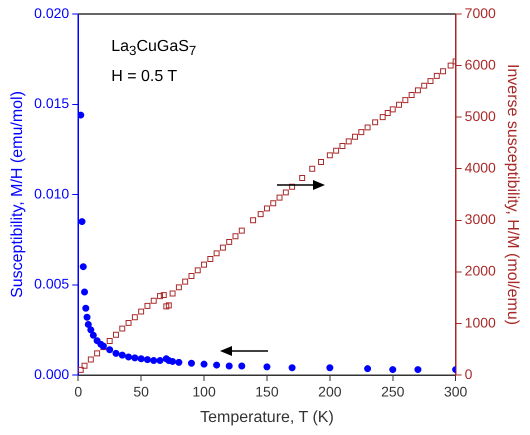 Image resolution: width=530 pixels, height=435 pixels. I want to click on y2-tick-label: 1000, so click(480, 322).